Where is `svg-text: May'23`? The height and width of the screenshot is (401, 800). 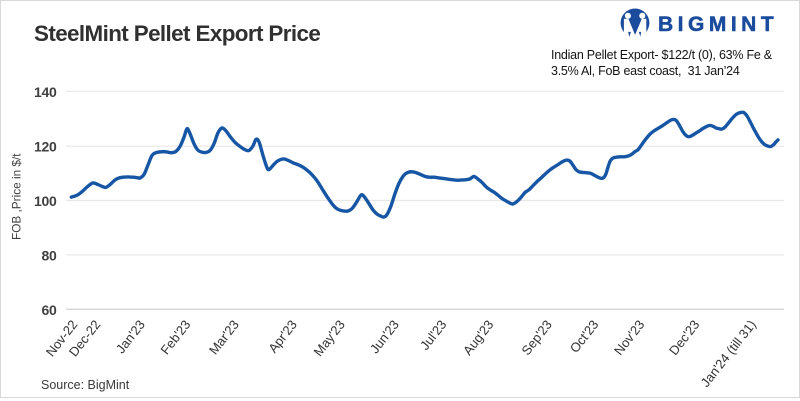
svg-text: May'23 is located at coordinates (329, 338).